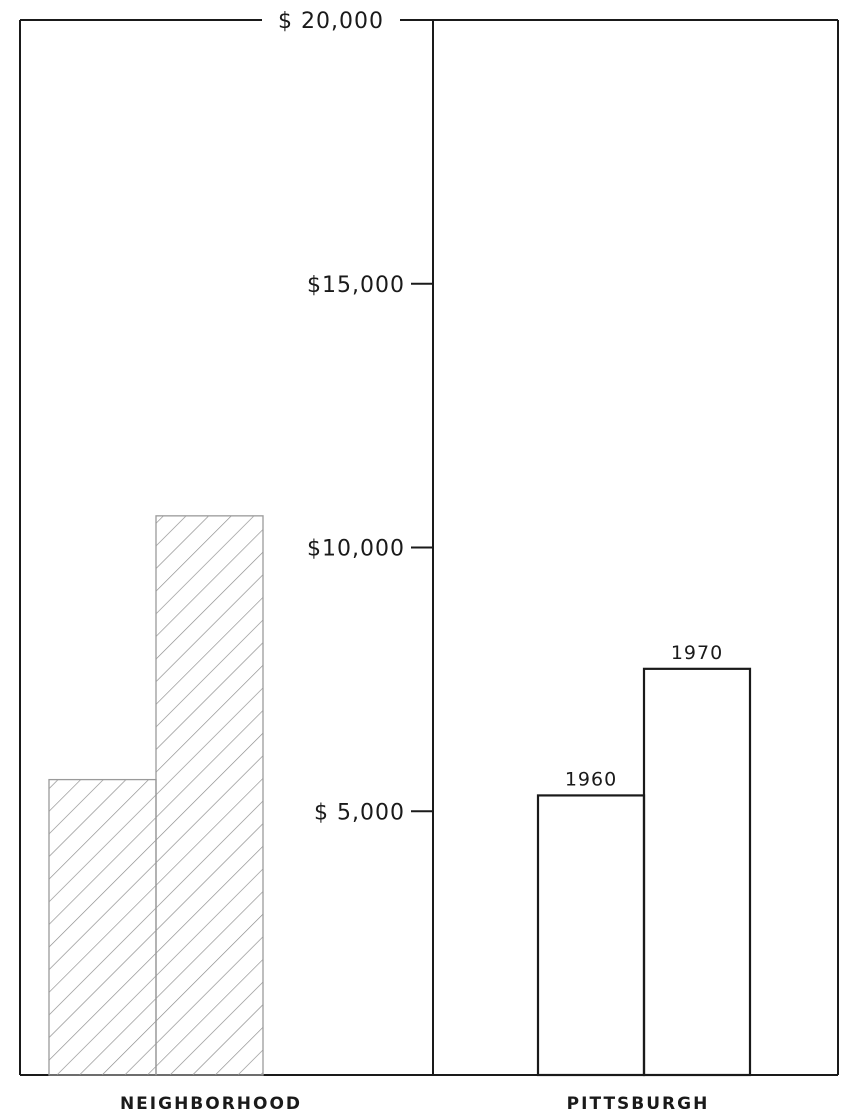  Describe the element at coordinates (356, 549) in the screenshot. I see `y-tick-label: $10,000` at that location.